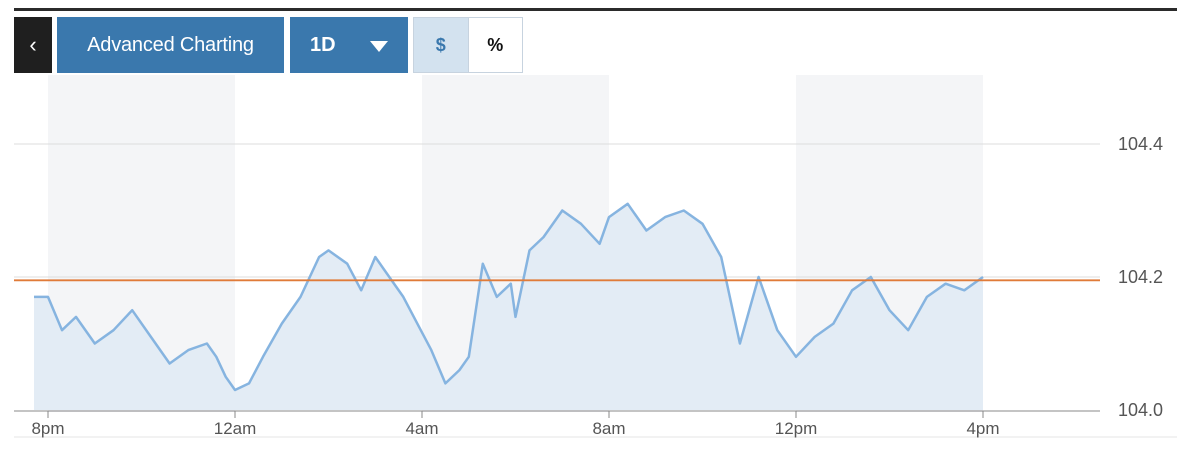 This screenshot has height=466, width=1203. Describe the element at coordinates (608, 428) in the screenshot. I see `x-tick-label: 8am` at that location.